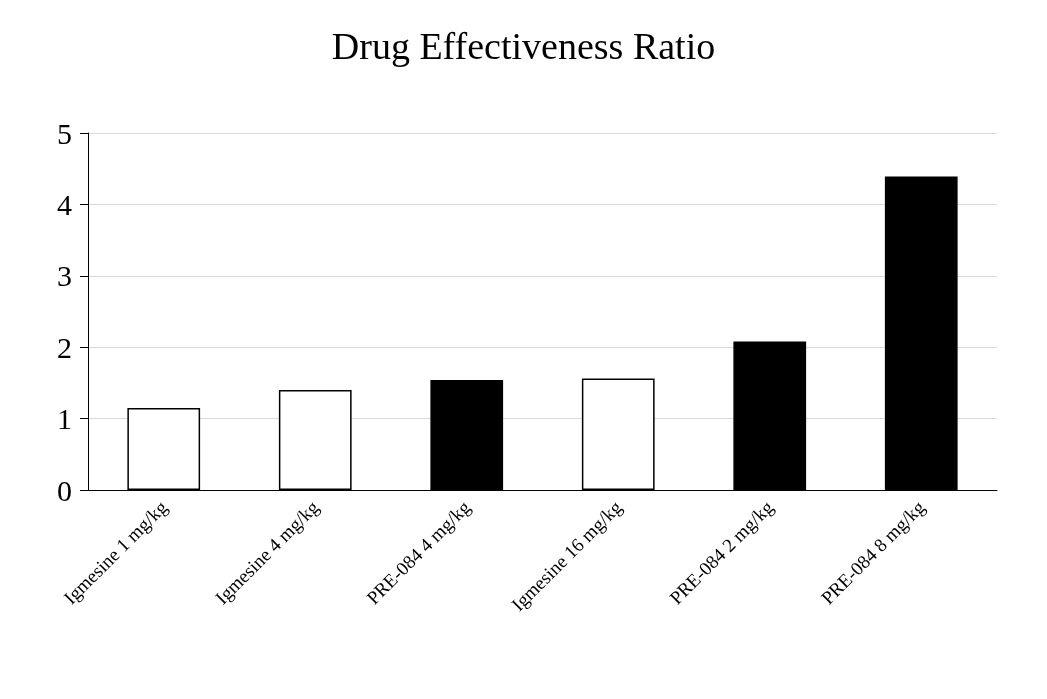  Describe the element at coordinates (64, 204) in the screenshot. I see `y-tick-label: 4` at that location.